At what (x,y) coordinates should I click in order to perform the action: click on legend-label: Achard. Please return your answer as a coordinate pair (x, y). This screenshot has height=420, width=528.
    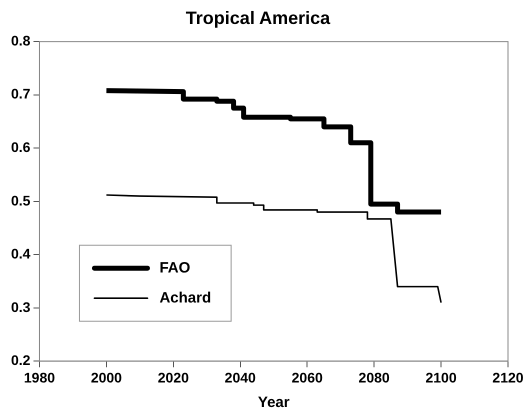
    Looking at the image, I should click on (185, 297).